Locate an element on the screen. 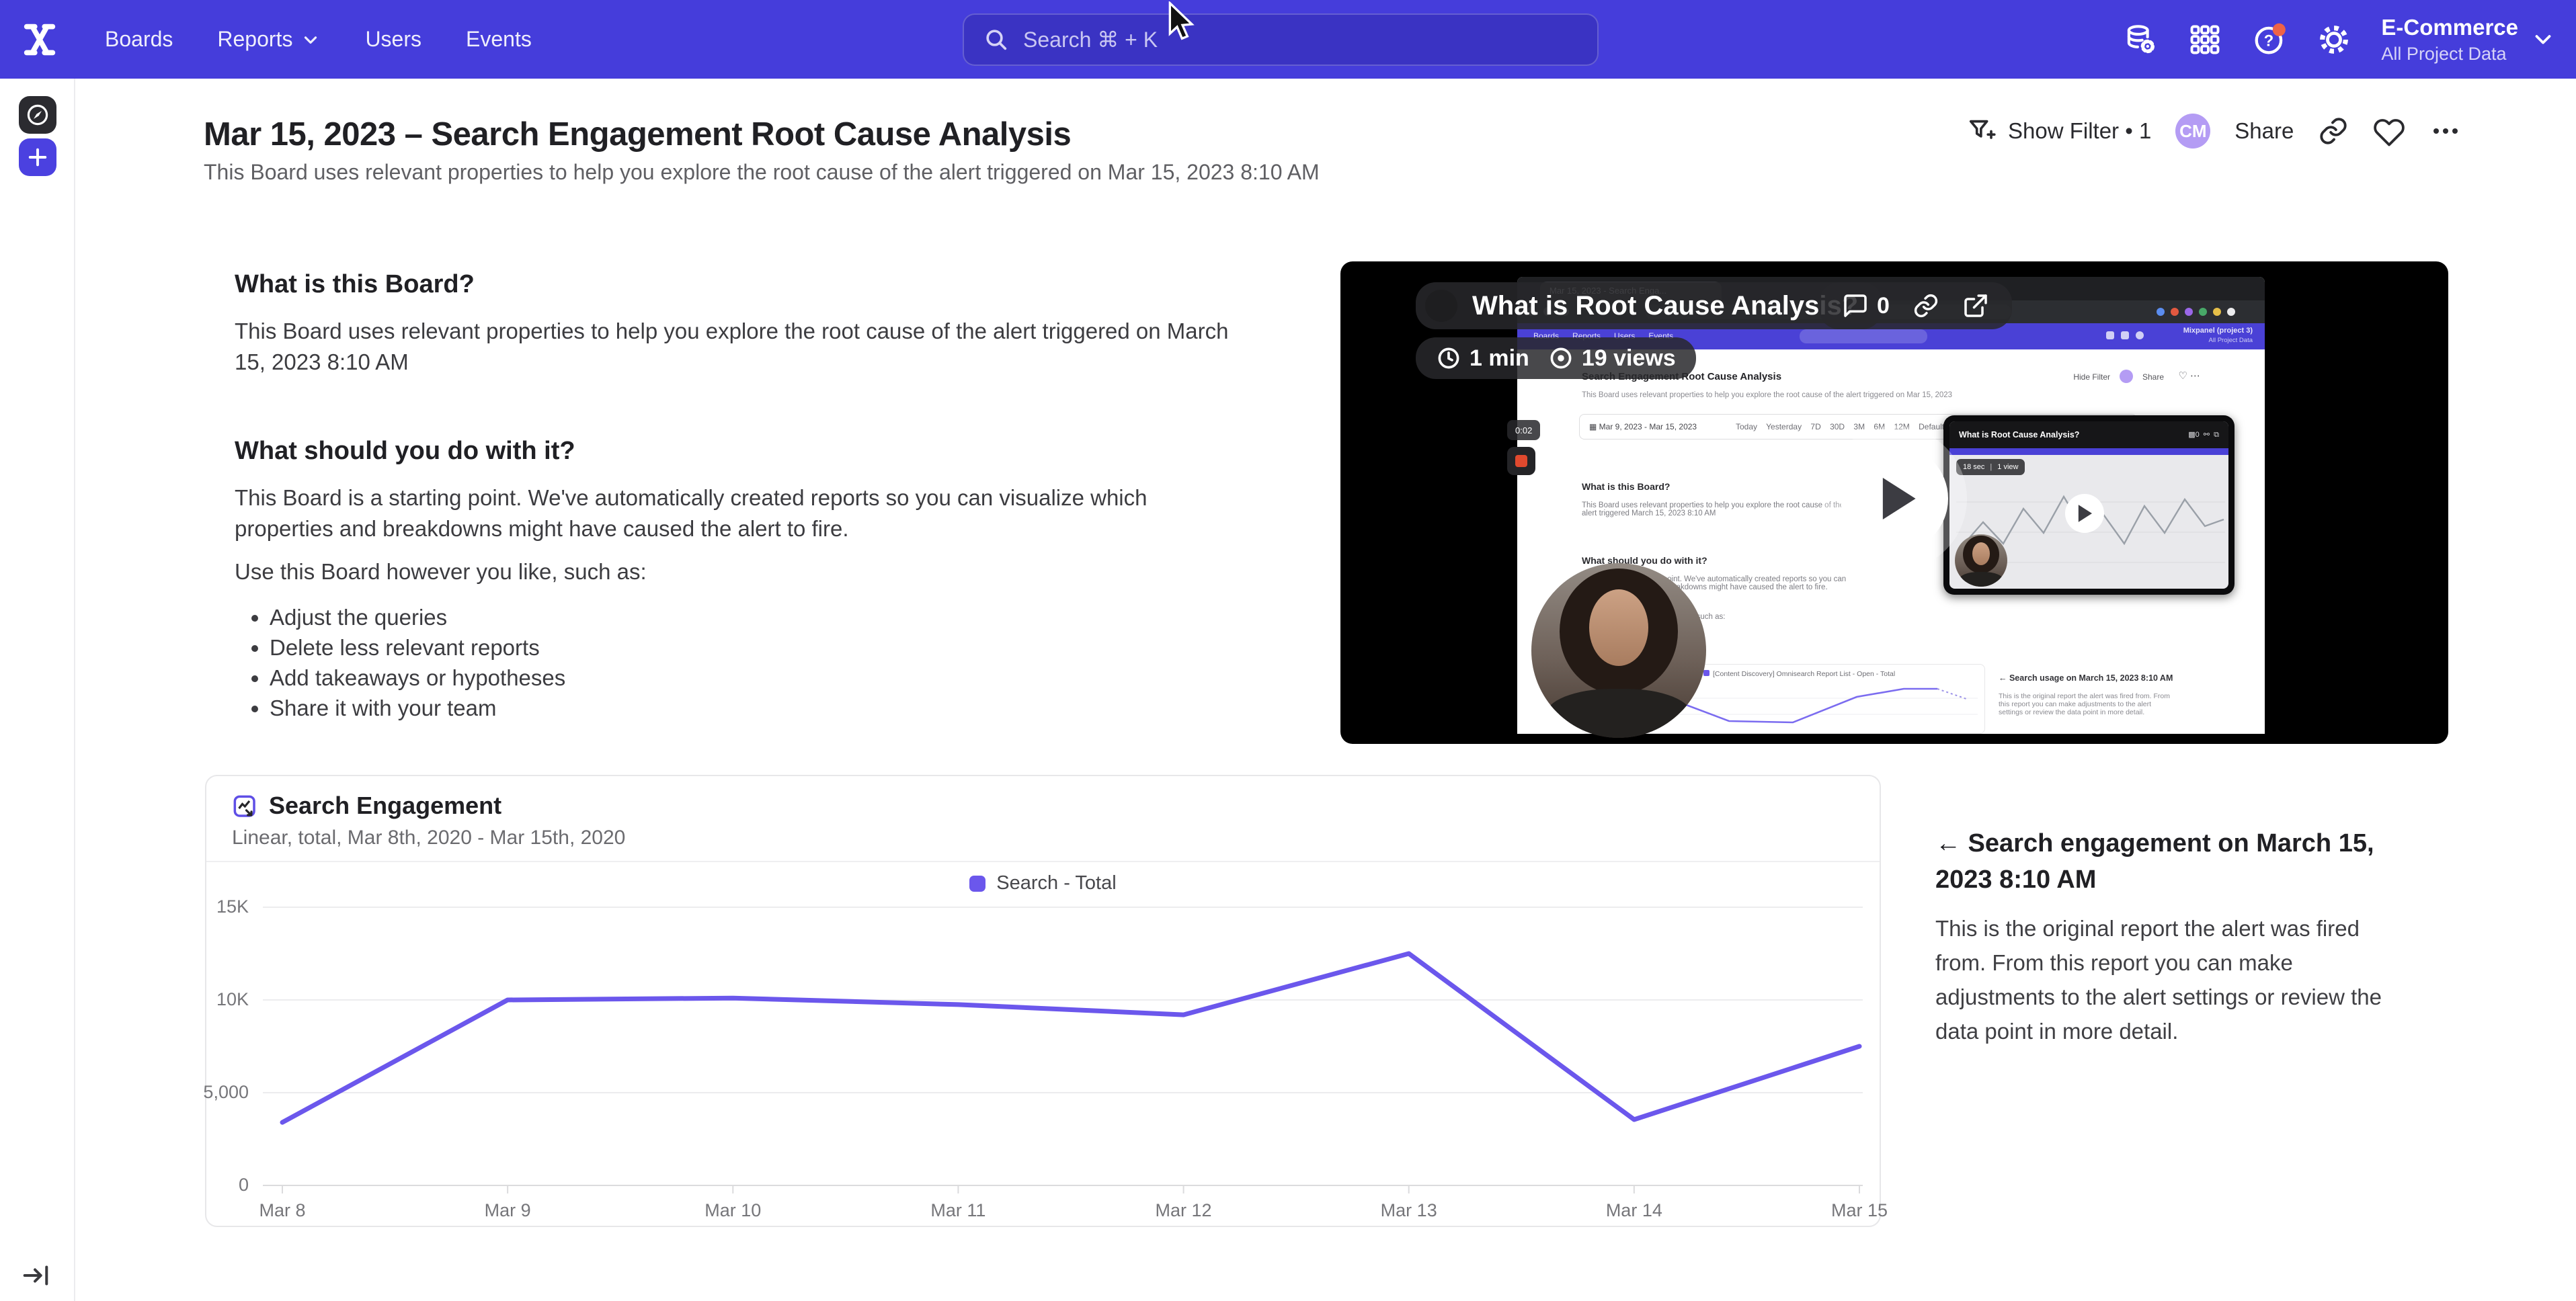 The width and height of the screenshot is (2576, 1301). share-button: Share is located at coordinates (2264, 130).